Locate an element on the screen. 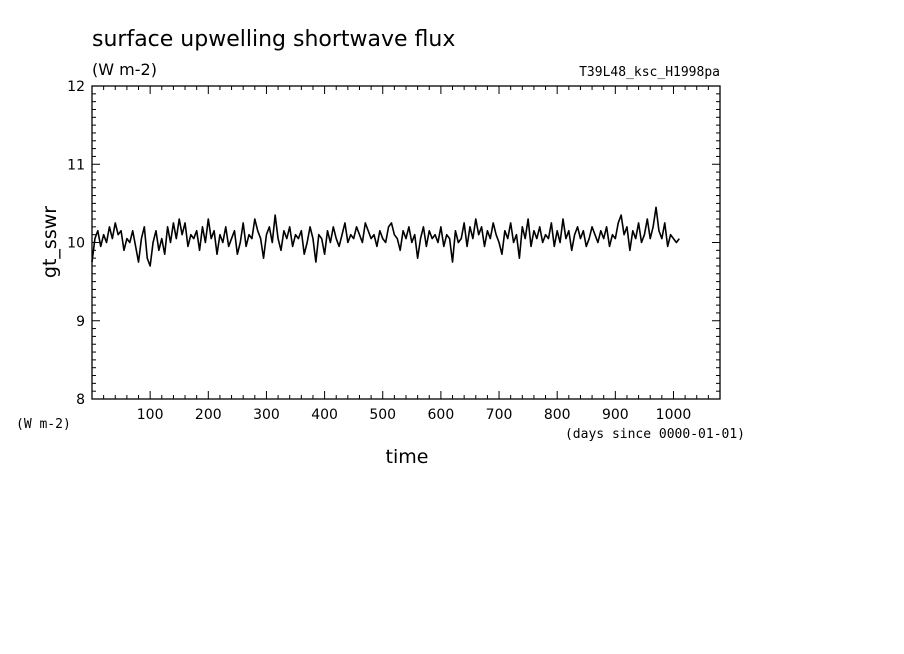 This screenshot has height=654, width=904. x-tick-label: 600 is located at coordinates (441, 415).